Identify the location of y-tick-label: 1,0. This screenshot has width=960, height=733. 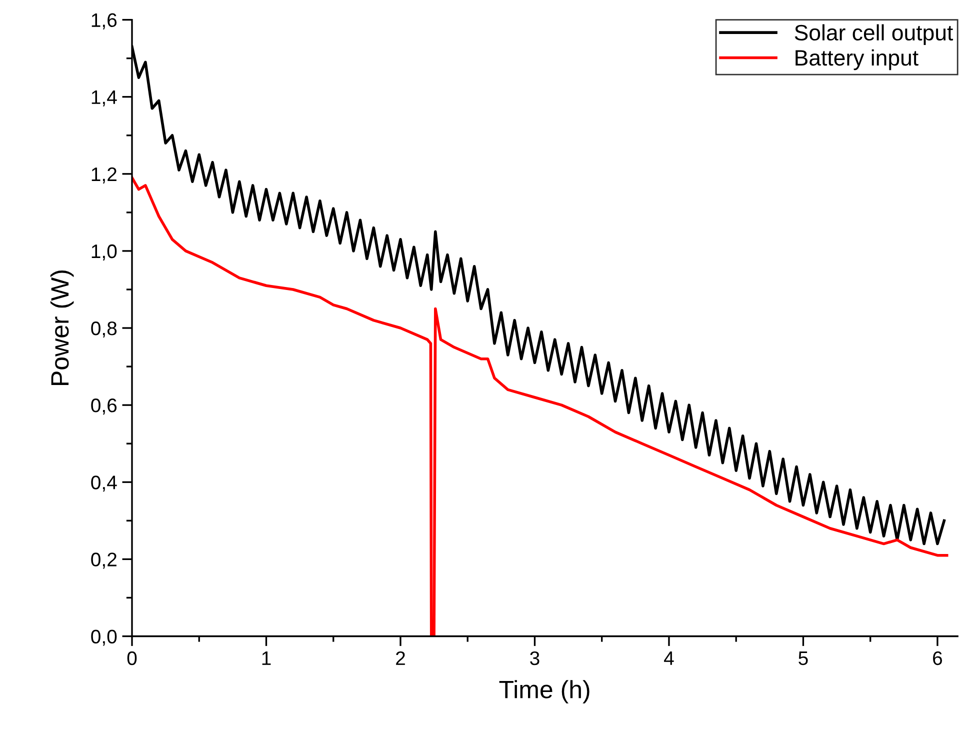
(104, 252).